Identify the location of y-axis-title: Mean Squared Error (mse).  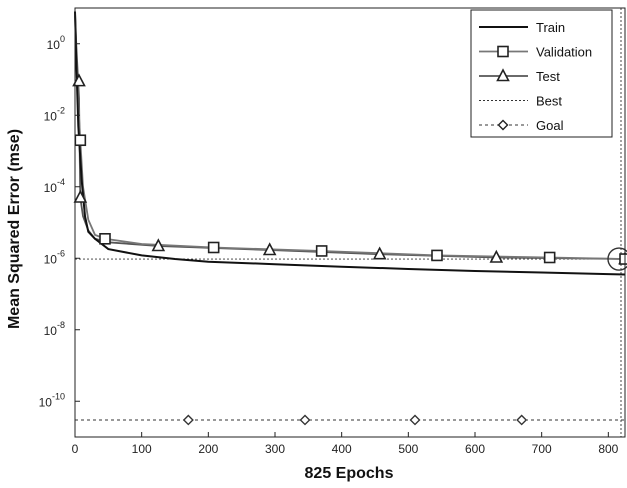
(14, 229).